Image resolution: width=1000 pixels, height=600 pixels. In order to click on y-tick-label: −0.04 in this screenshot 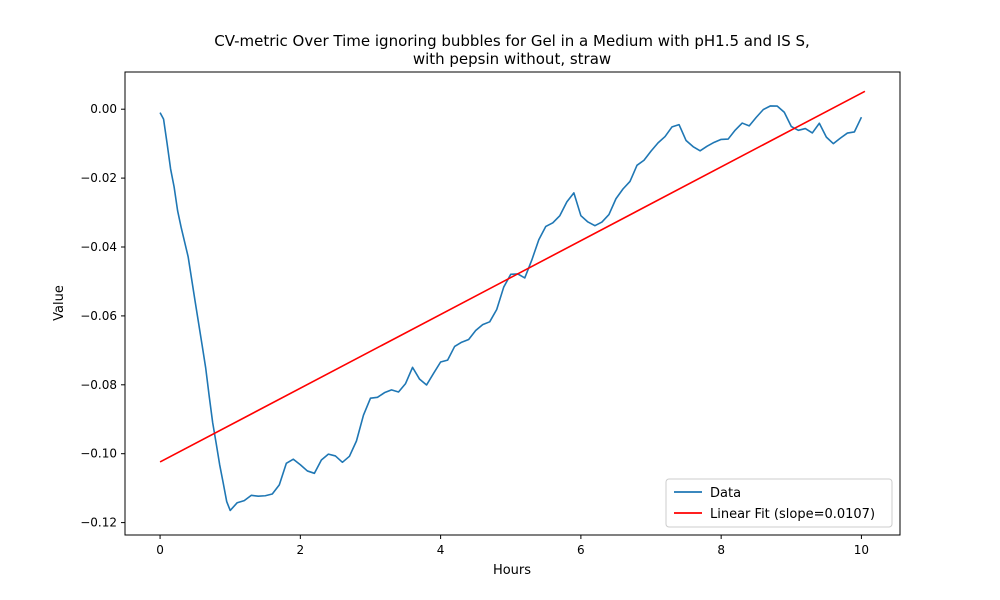, I will do `click(98, 247)`.